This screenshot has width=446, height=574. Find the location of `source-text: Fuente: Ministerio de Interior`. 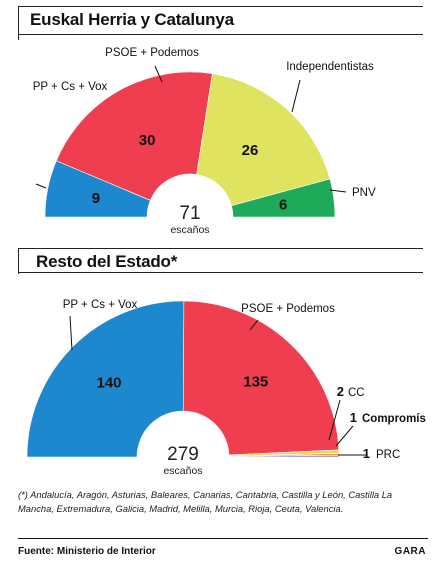

source-text: Fuente: Ministerio de Interior is located at coordinates (87, 551).